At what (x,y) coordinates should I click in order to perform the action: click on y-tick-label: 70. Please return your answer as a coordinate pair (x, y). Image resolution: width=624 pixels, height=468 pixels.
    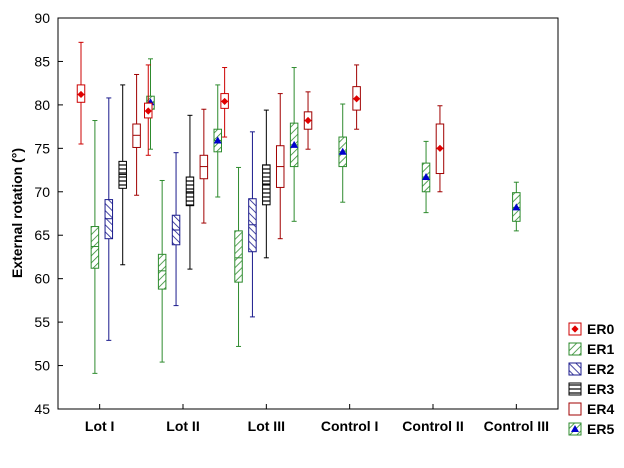
    Looking at the image, I should click on (42, 192).